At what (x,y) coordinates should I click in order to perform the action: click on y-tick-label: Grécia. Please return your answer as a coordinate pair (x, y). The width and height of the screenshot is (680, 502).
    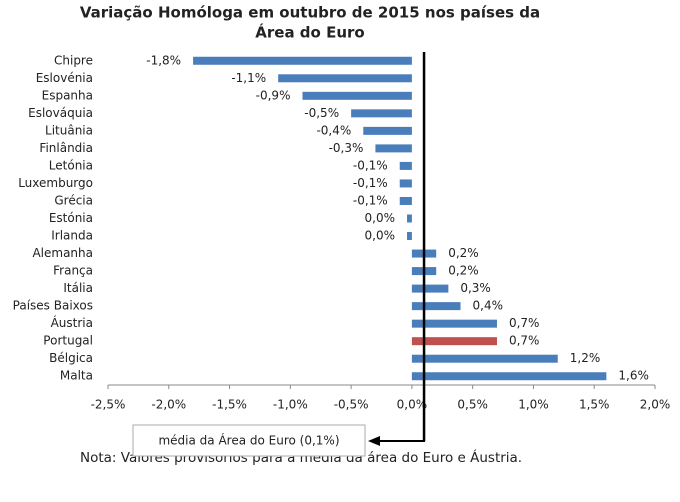
    Looking at the image, I should click on (73, 200).